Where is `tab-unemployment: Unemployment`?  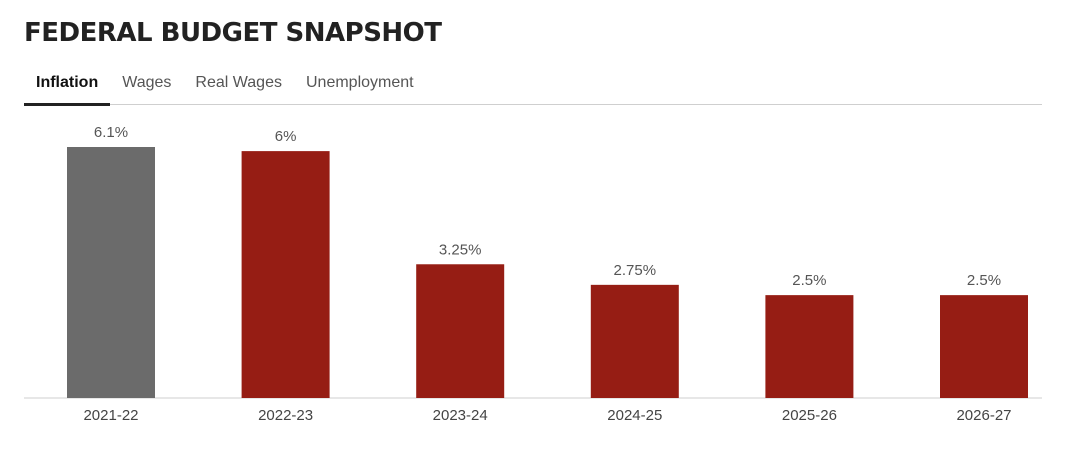 tab-unemployment: Unemployment is located at coordinates (359, 82).